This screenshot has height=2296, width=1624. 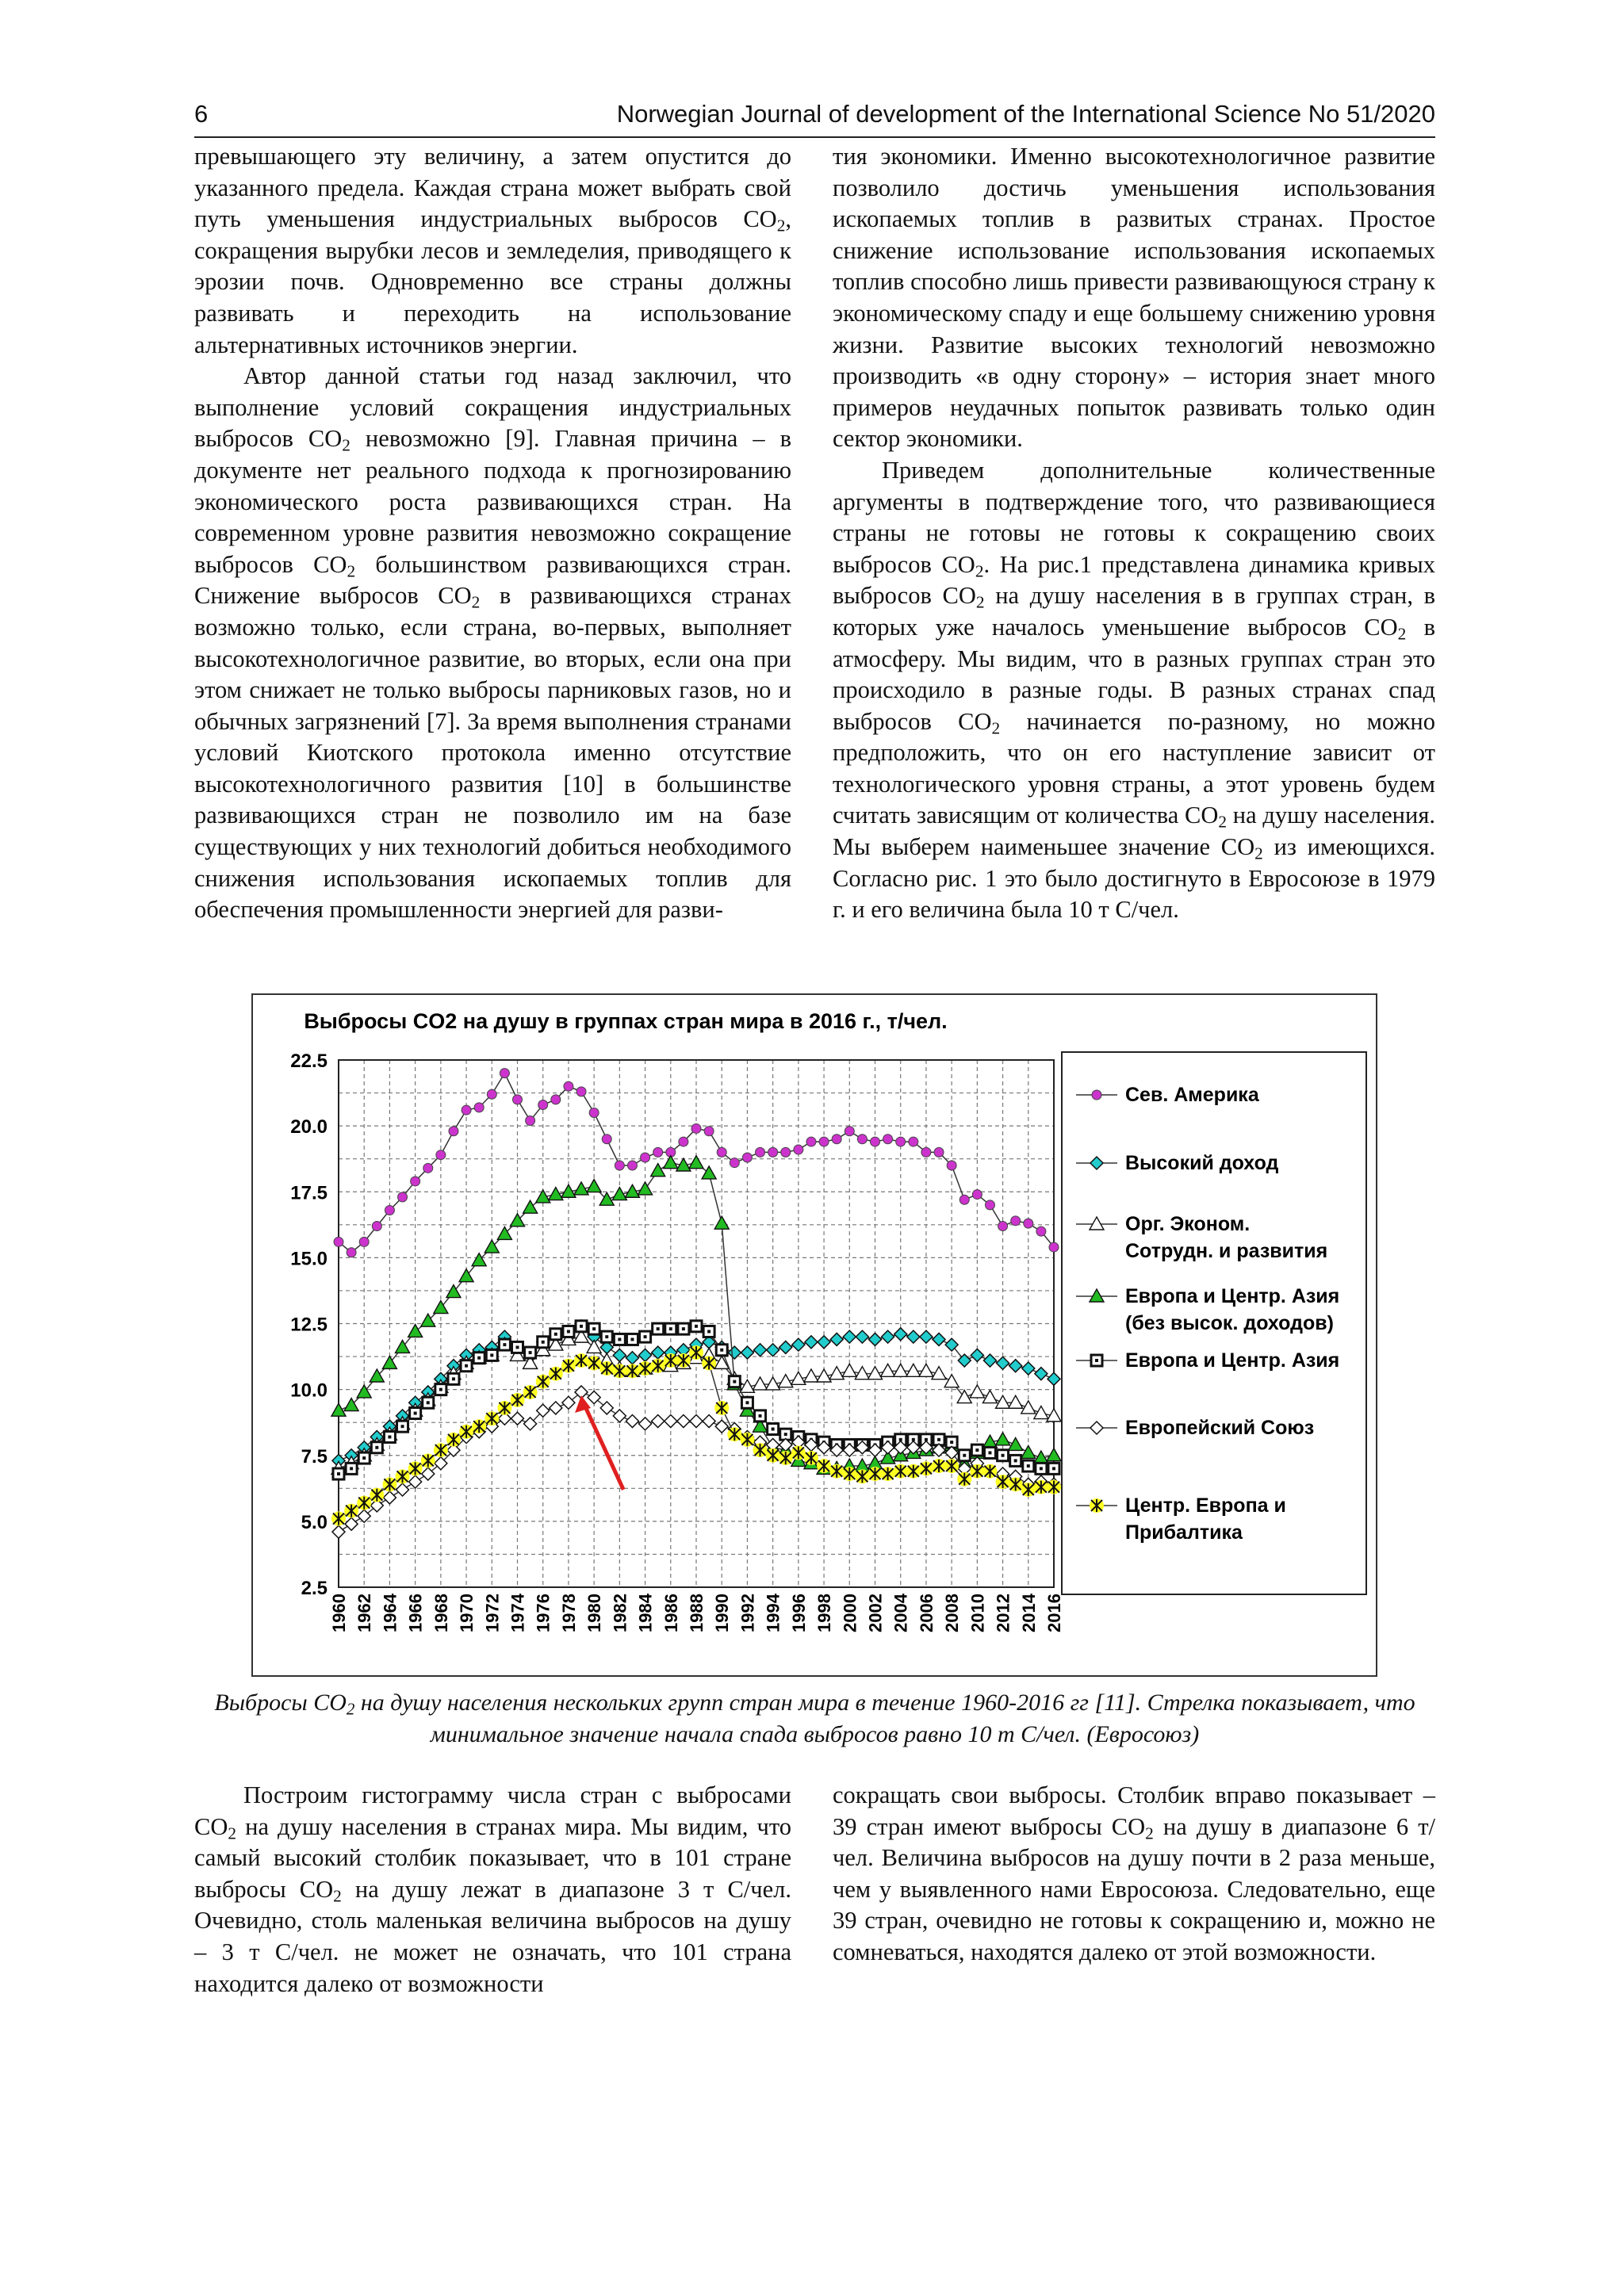 I want to click on x-tick-label: 1990, so click(x=722, y=1613).